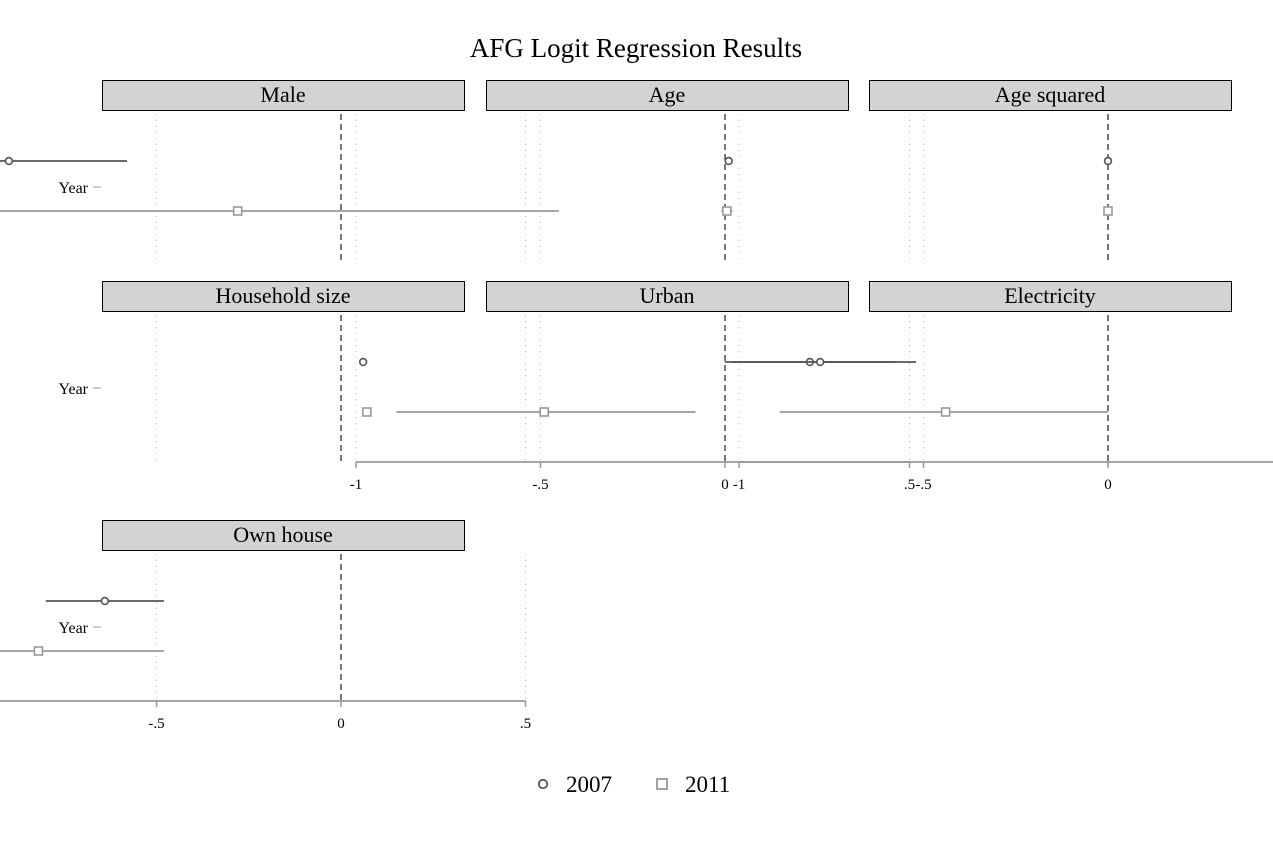 The image size is (1273, 848). I want to click on panel-title-age-squared: Age squared, so click(1050, 94).